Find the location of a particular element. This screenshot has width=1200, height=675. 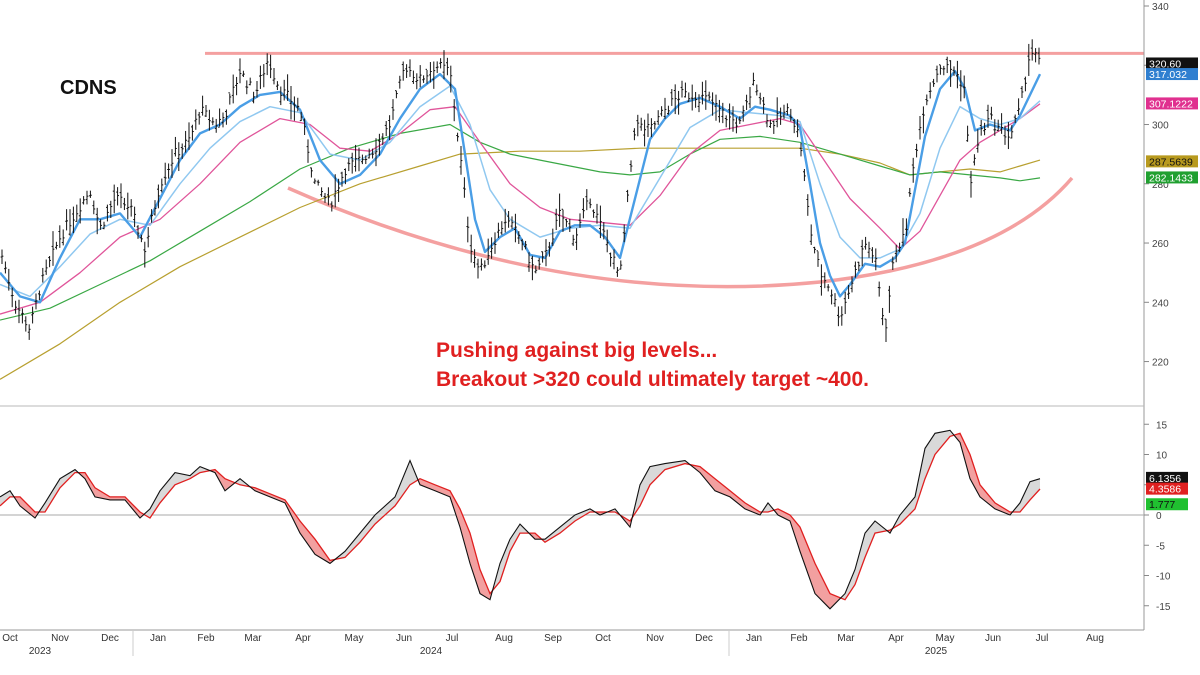

price-value-label: 282.1433 is located at coordinates (1172, 177).